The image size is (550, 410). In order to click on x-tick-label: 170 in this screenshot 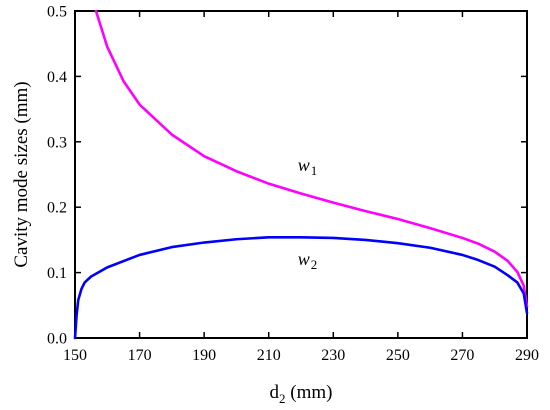, I will do `click(140, 355)`.